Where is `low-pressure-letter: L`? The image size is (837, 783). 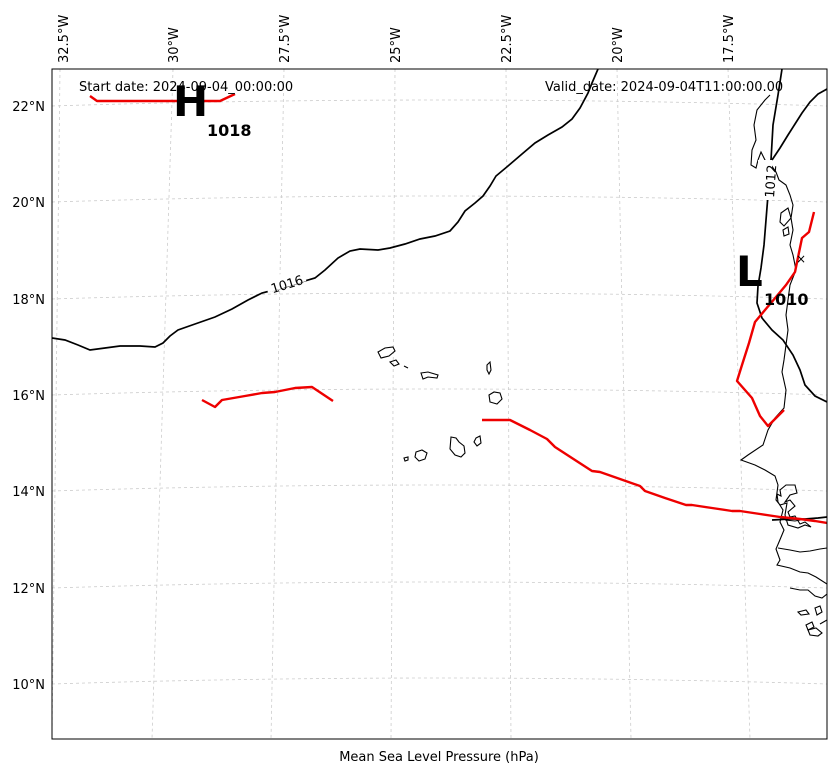
low-pressure-letter: L is located at coordinates (749, 271).